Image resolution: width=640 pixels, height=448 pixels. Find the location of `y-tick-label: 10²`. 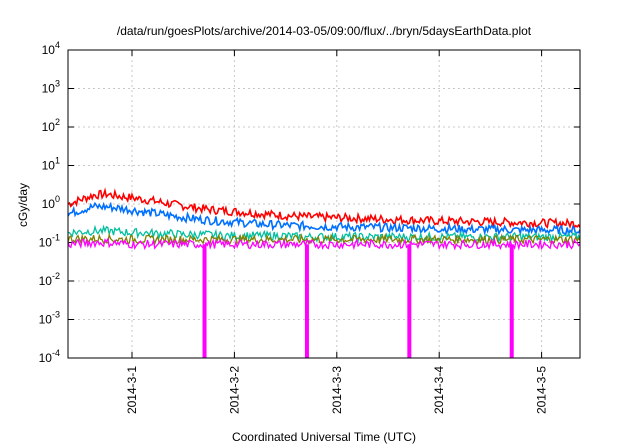

y-tick-label: 10² is located at coordinates (51, 125).